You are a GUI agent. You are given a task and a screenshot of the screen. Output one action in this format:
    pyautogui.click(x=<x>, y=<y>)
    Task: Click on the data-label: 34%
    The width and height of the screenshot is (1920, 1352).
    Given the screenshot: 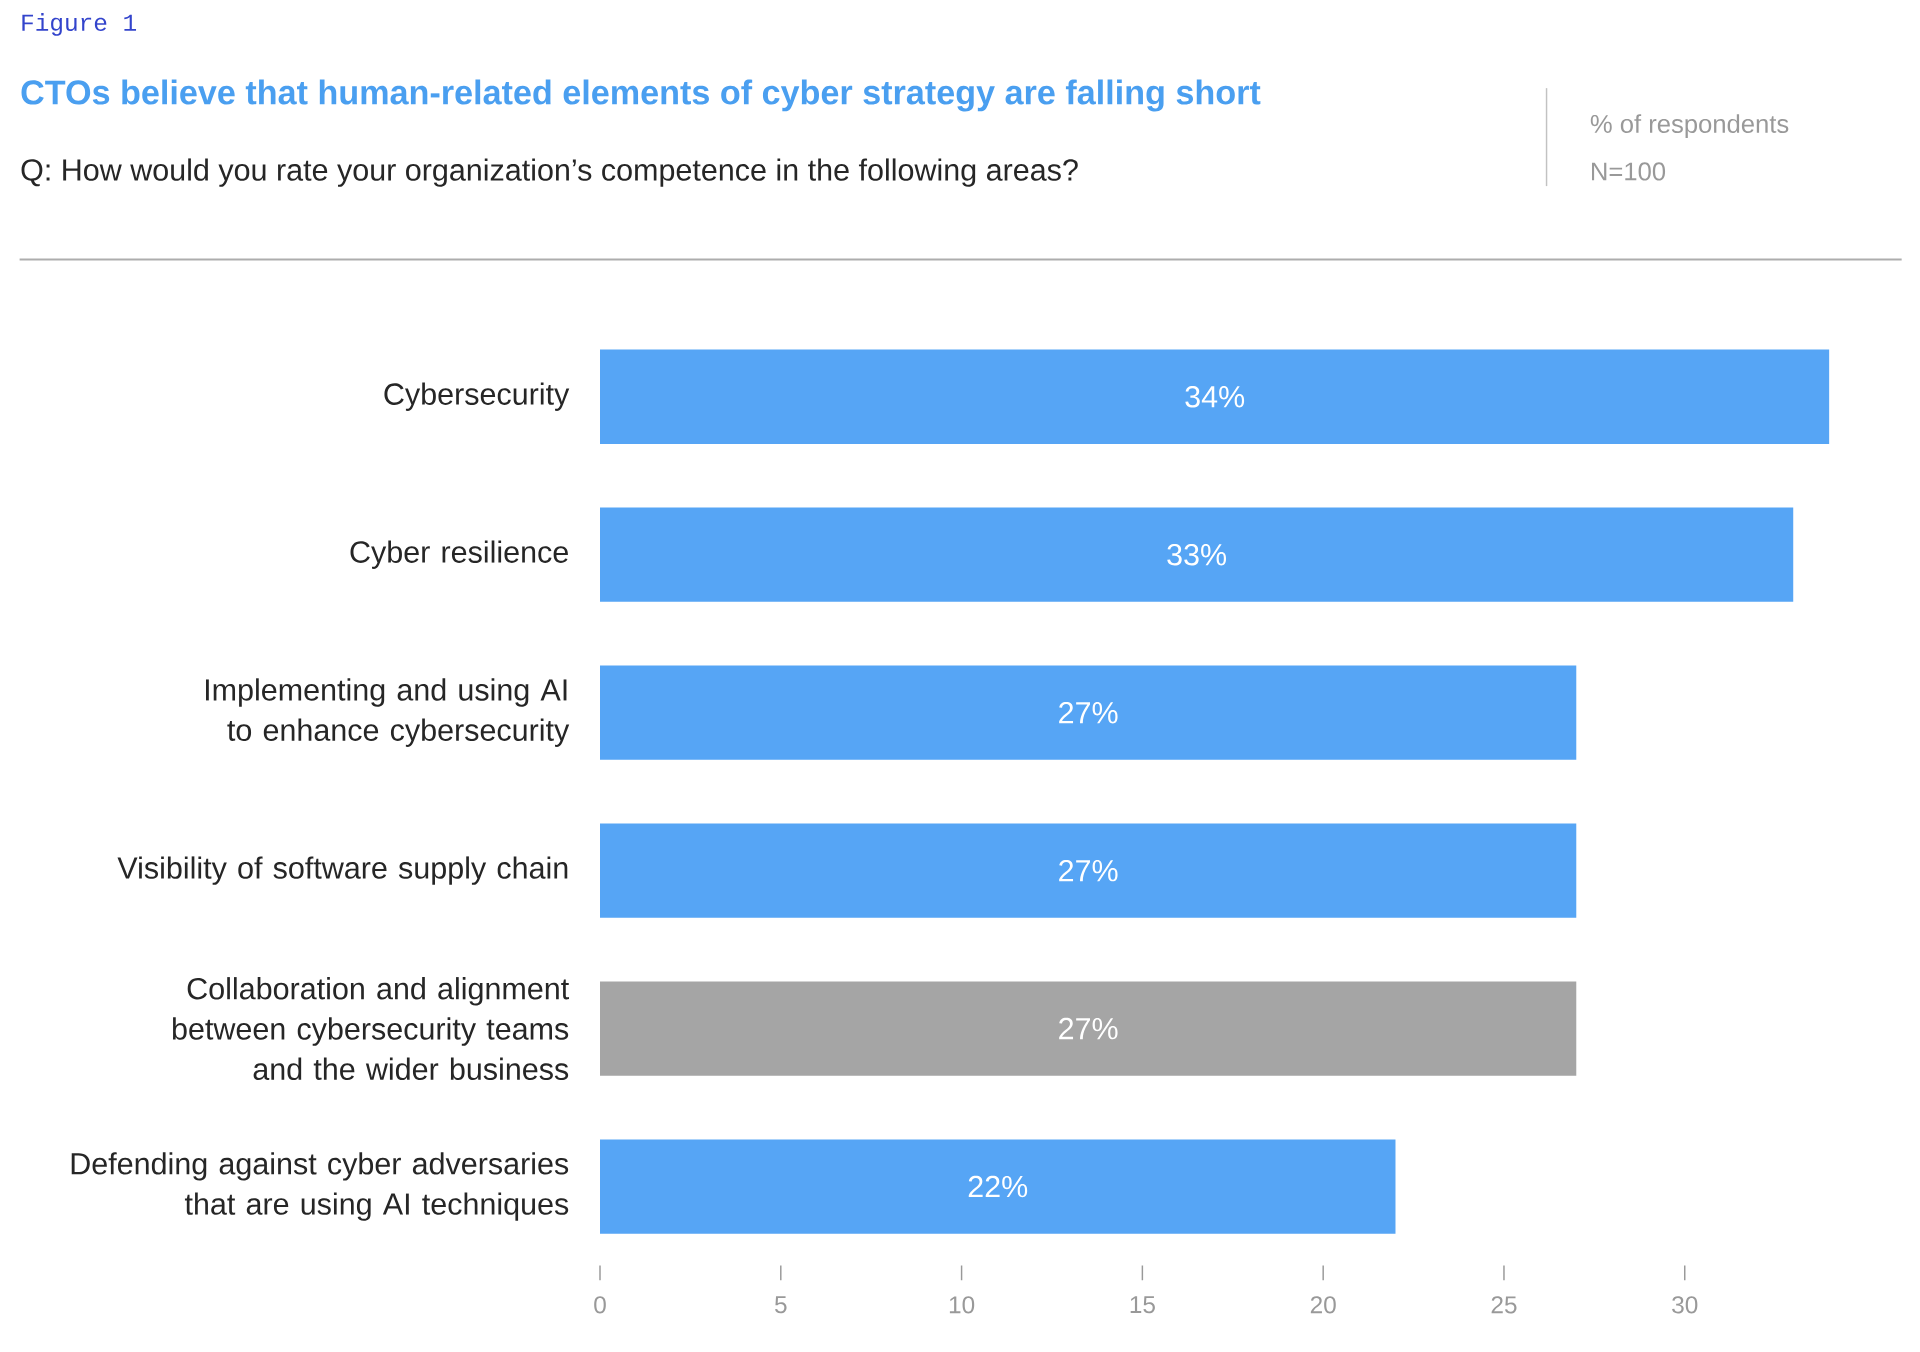 What is the action you would take?
    pyautogui.click(x=1215, y=397)
    